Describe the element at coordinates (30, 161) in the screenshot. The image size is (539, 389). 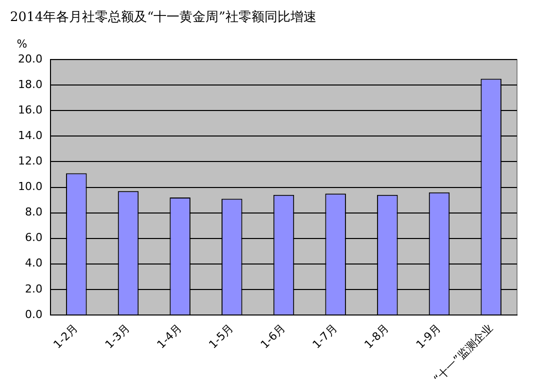
I see `y-tick-label: 12.0` at that location.